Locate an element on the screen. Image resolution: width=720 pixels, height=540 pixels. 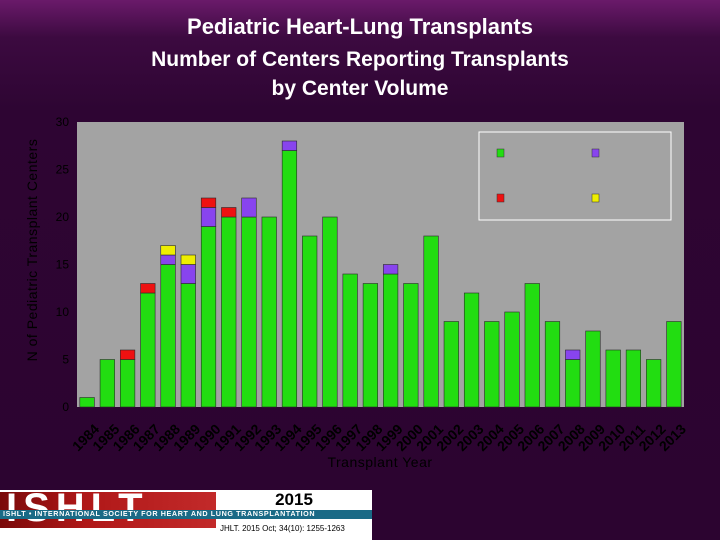
bar-green-2008 is located at coordinates (573, 383).